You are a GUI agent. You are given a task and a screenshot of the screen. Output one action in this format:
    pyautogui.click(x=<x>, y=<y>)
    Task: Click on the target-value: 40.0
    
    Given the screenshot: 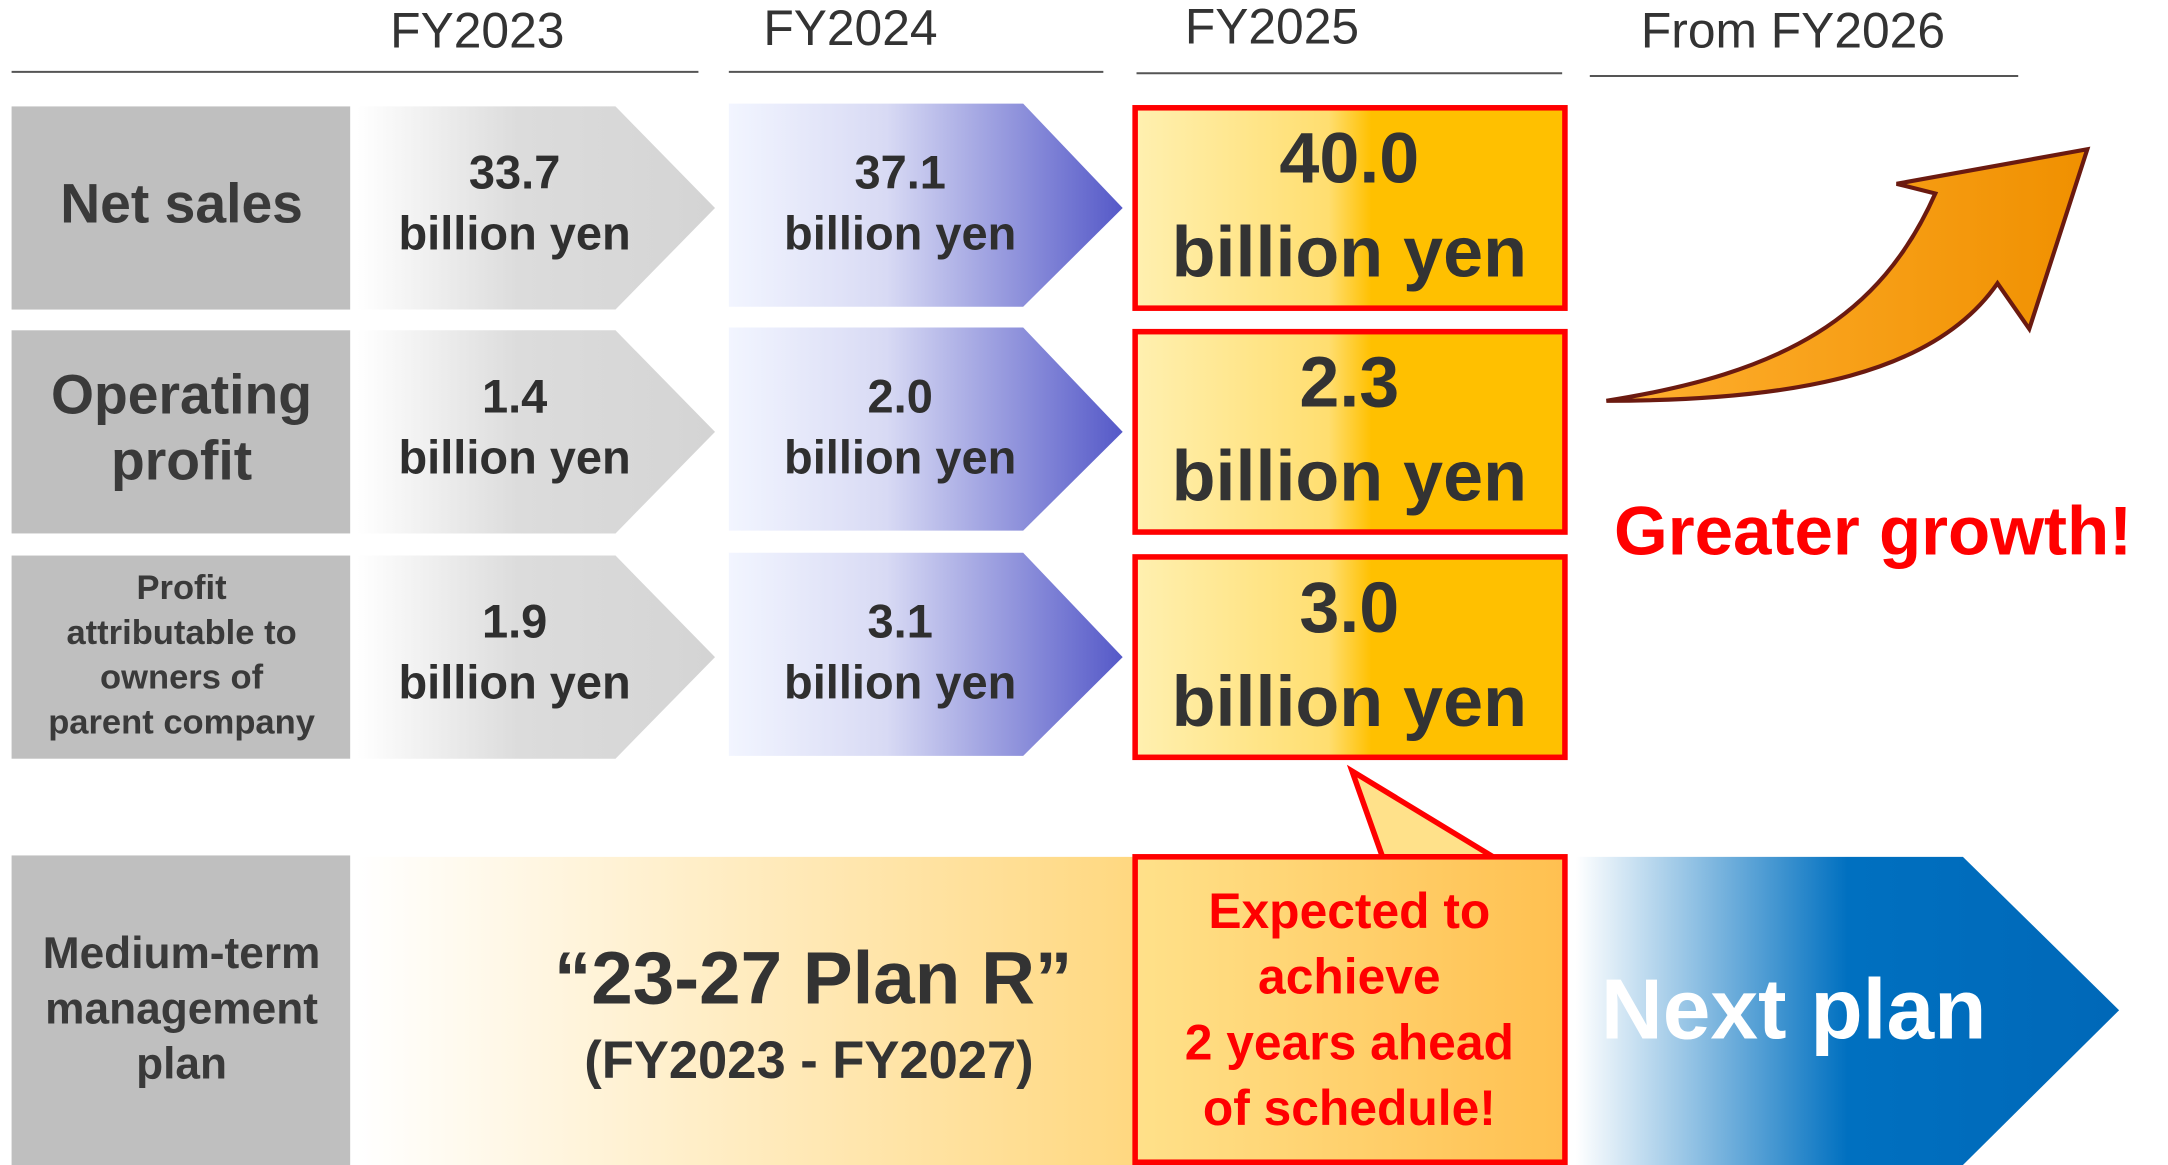 What is the action you would take?
    pyautogui.click(x=1349, y=159)
    